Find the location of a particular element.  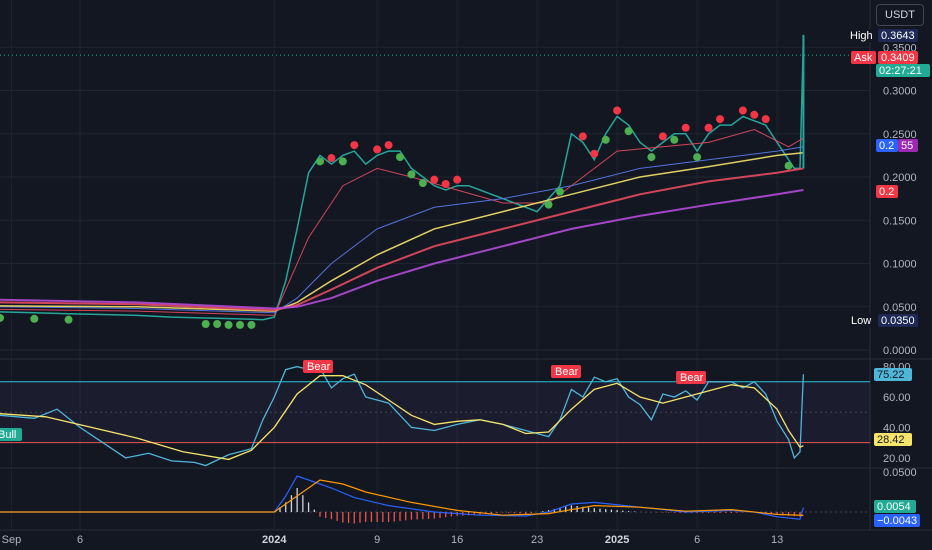

time-tick-label: Sep is located at coordinates (12, 540).